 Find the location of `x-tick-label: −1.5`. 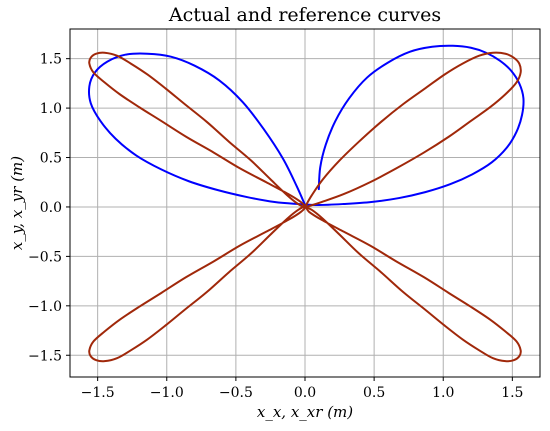

x-tick-label: −1.5 is located at coordinates (98, 393).